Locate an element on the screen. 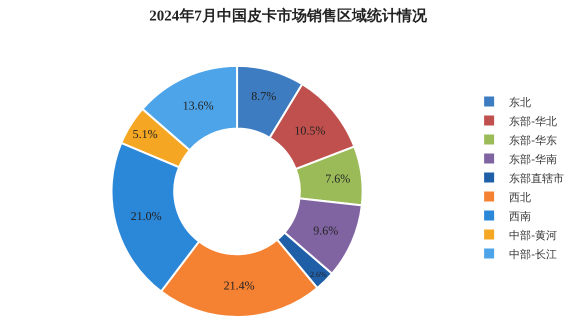 The width and height of the screenshot is (576, 327). data-label: 9.6% is located at coordinates (325, 230).